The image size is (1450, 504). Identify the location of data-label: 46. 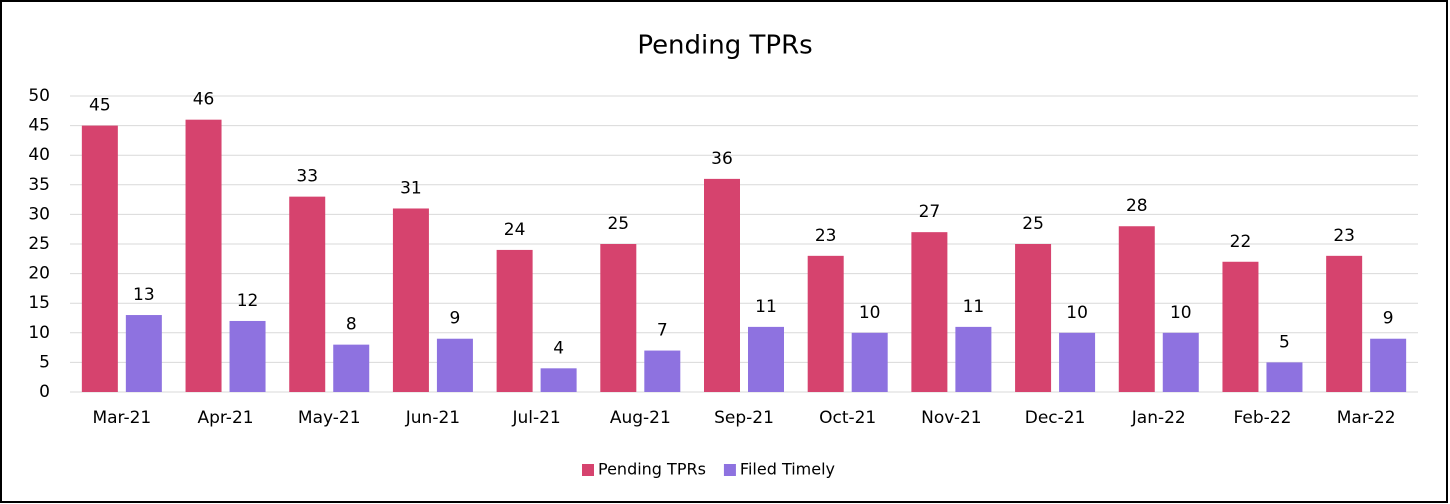
(204, 100).